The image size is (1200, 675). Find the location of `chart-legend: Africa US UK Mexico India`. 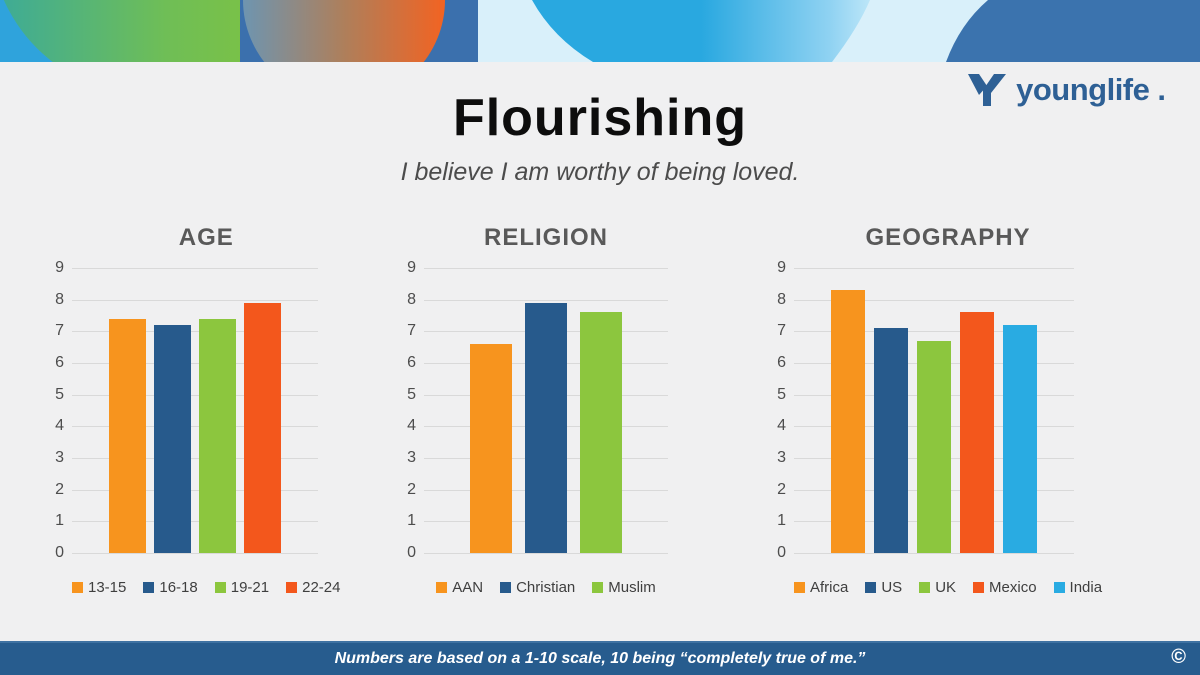

chart-legend: Africa US UK Mexico India is located at coordinates (948, 587).